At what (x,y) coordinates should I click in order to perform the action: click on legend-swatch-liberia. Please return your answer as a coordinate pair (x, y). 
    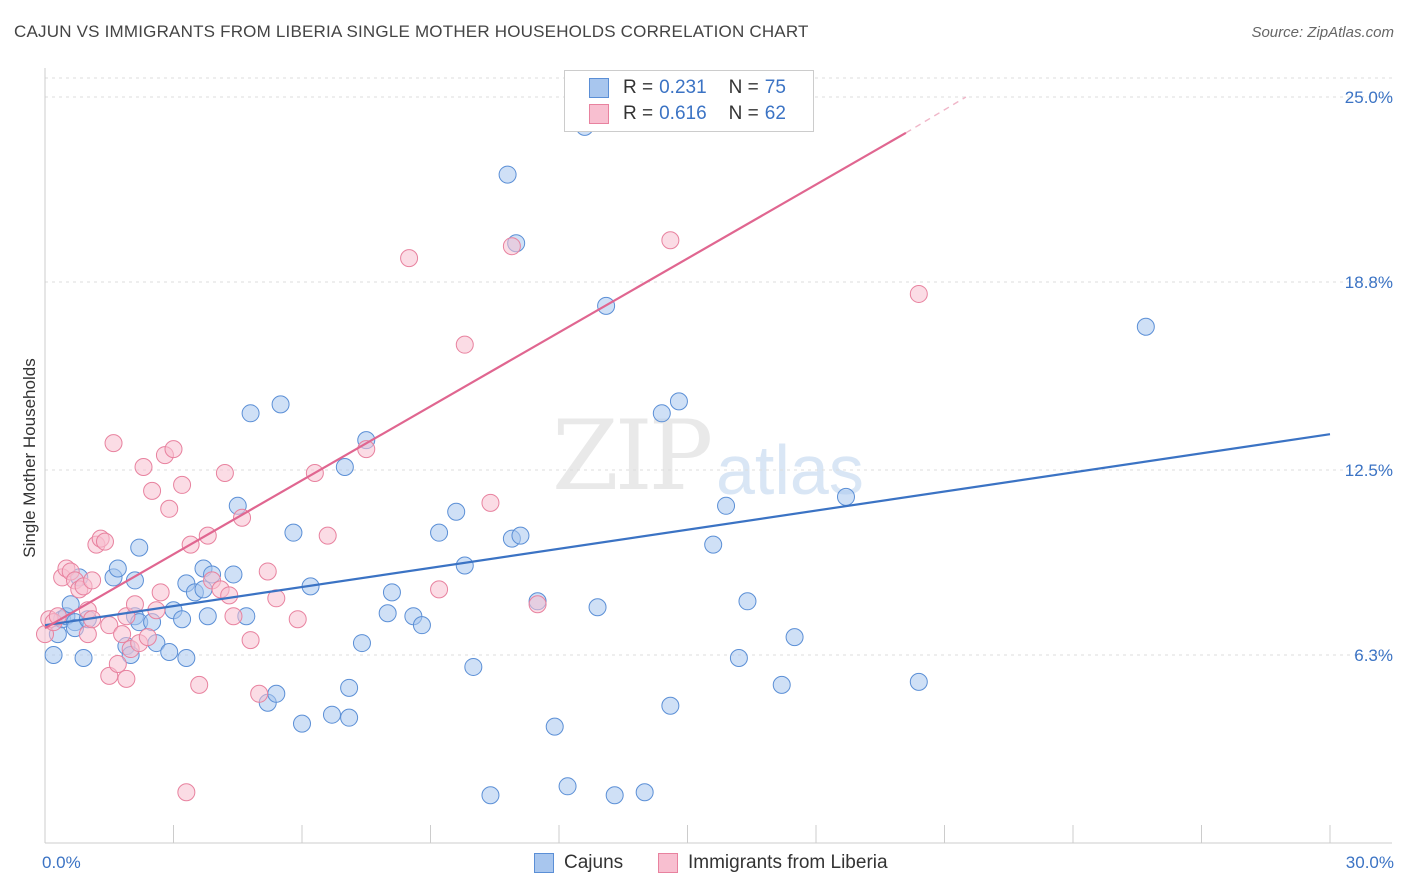
    Looking at the image, I should click on (599, 114).